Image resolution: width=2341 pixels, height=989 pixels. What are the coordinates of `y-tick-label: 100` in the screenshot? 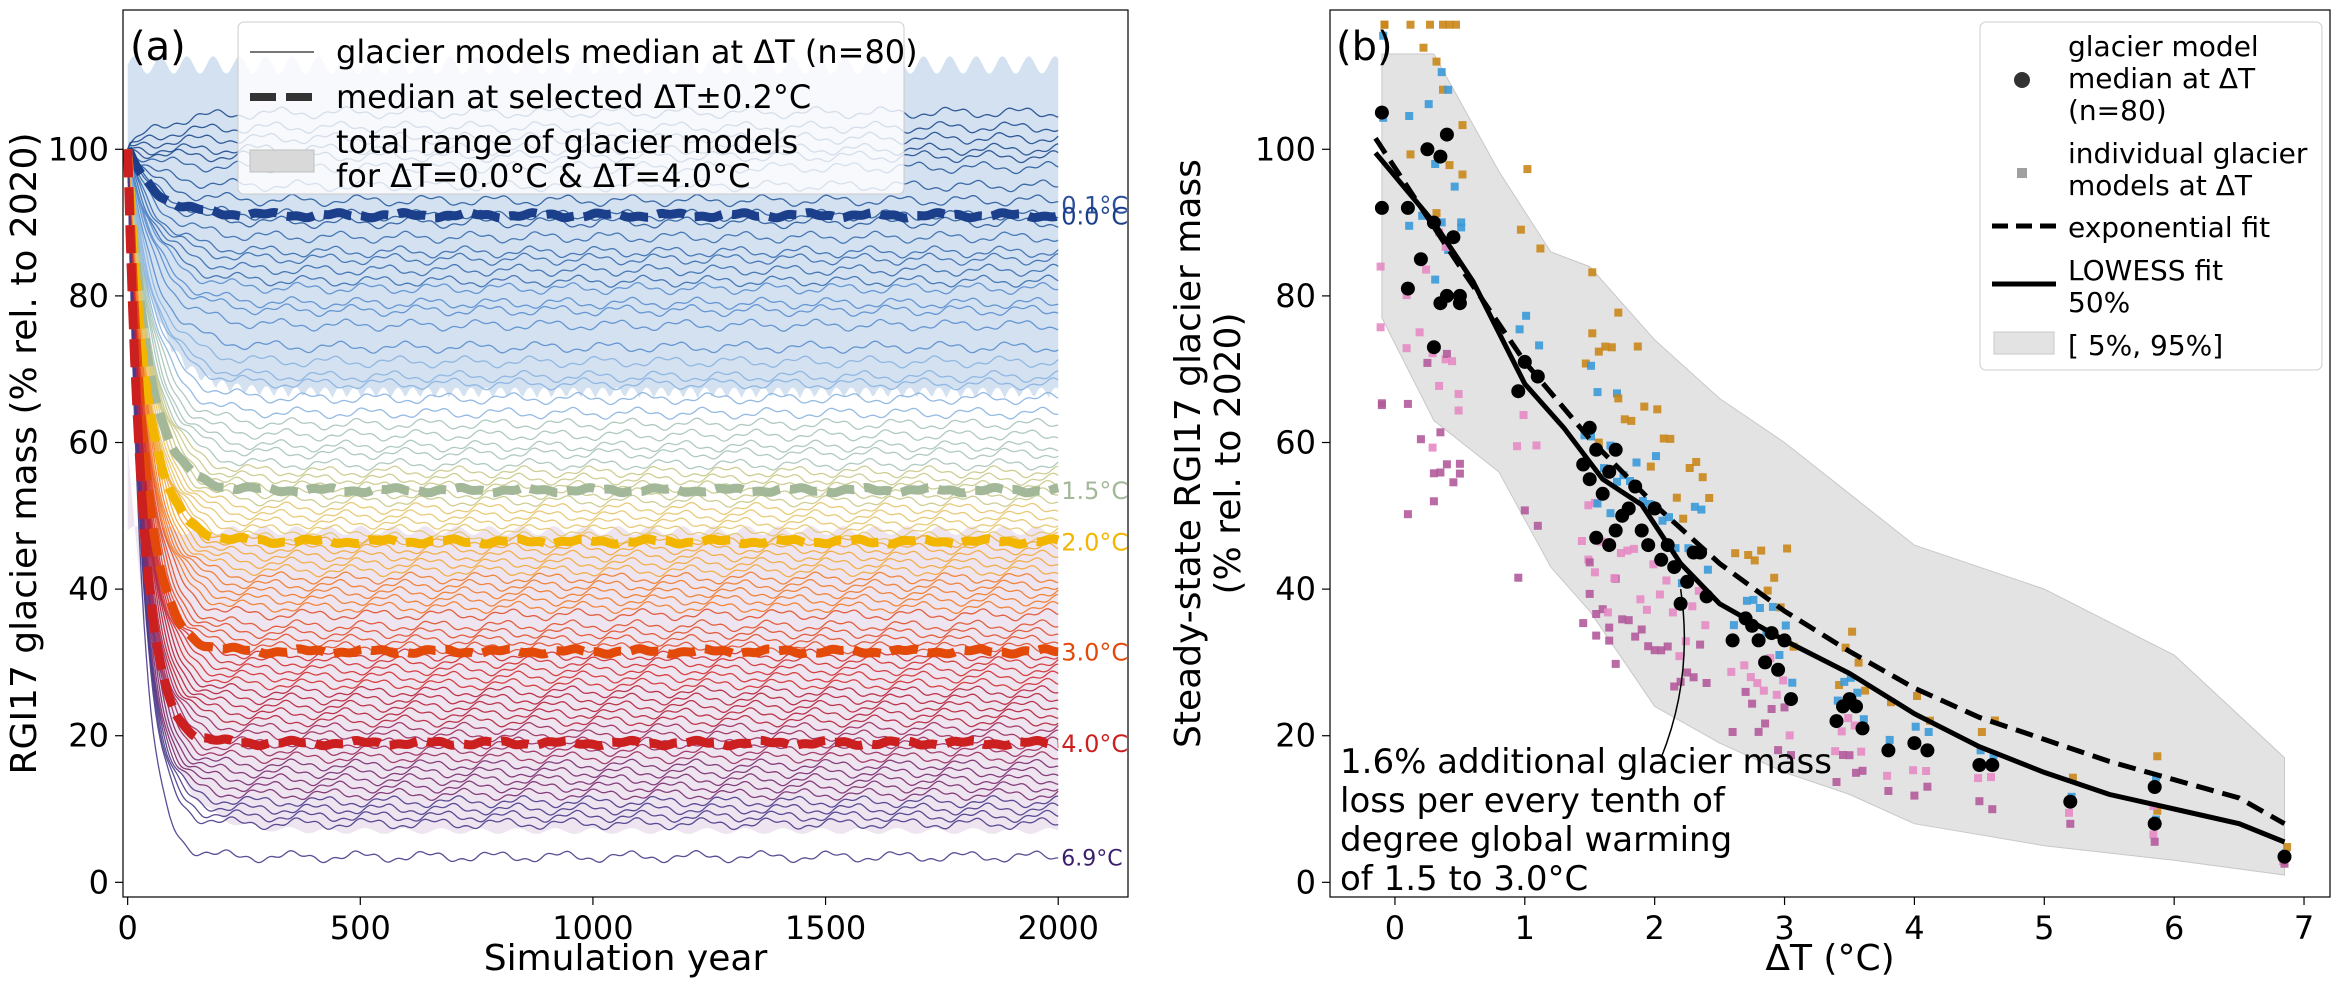 It's located at (1285, 149).